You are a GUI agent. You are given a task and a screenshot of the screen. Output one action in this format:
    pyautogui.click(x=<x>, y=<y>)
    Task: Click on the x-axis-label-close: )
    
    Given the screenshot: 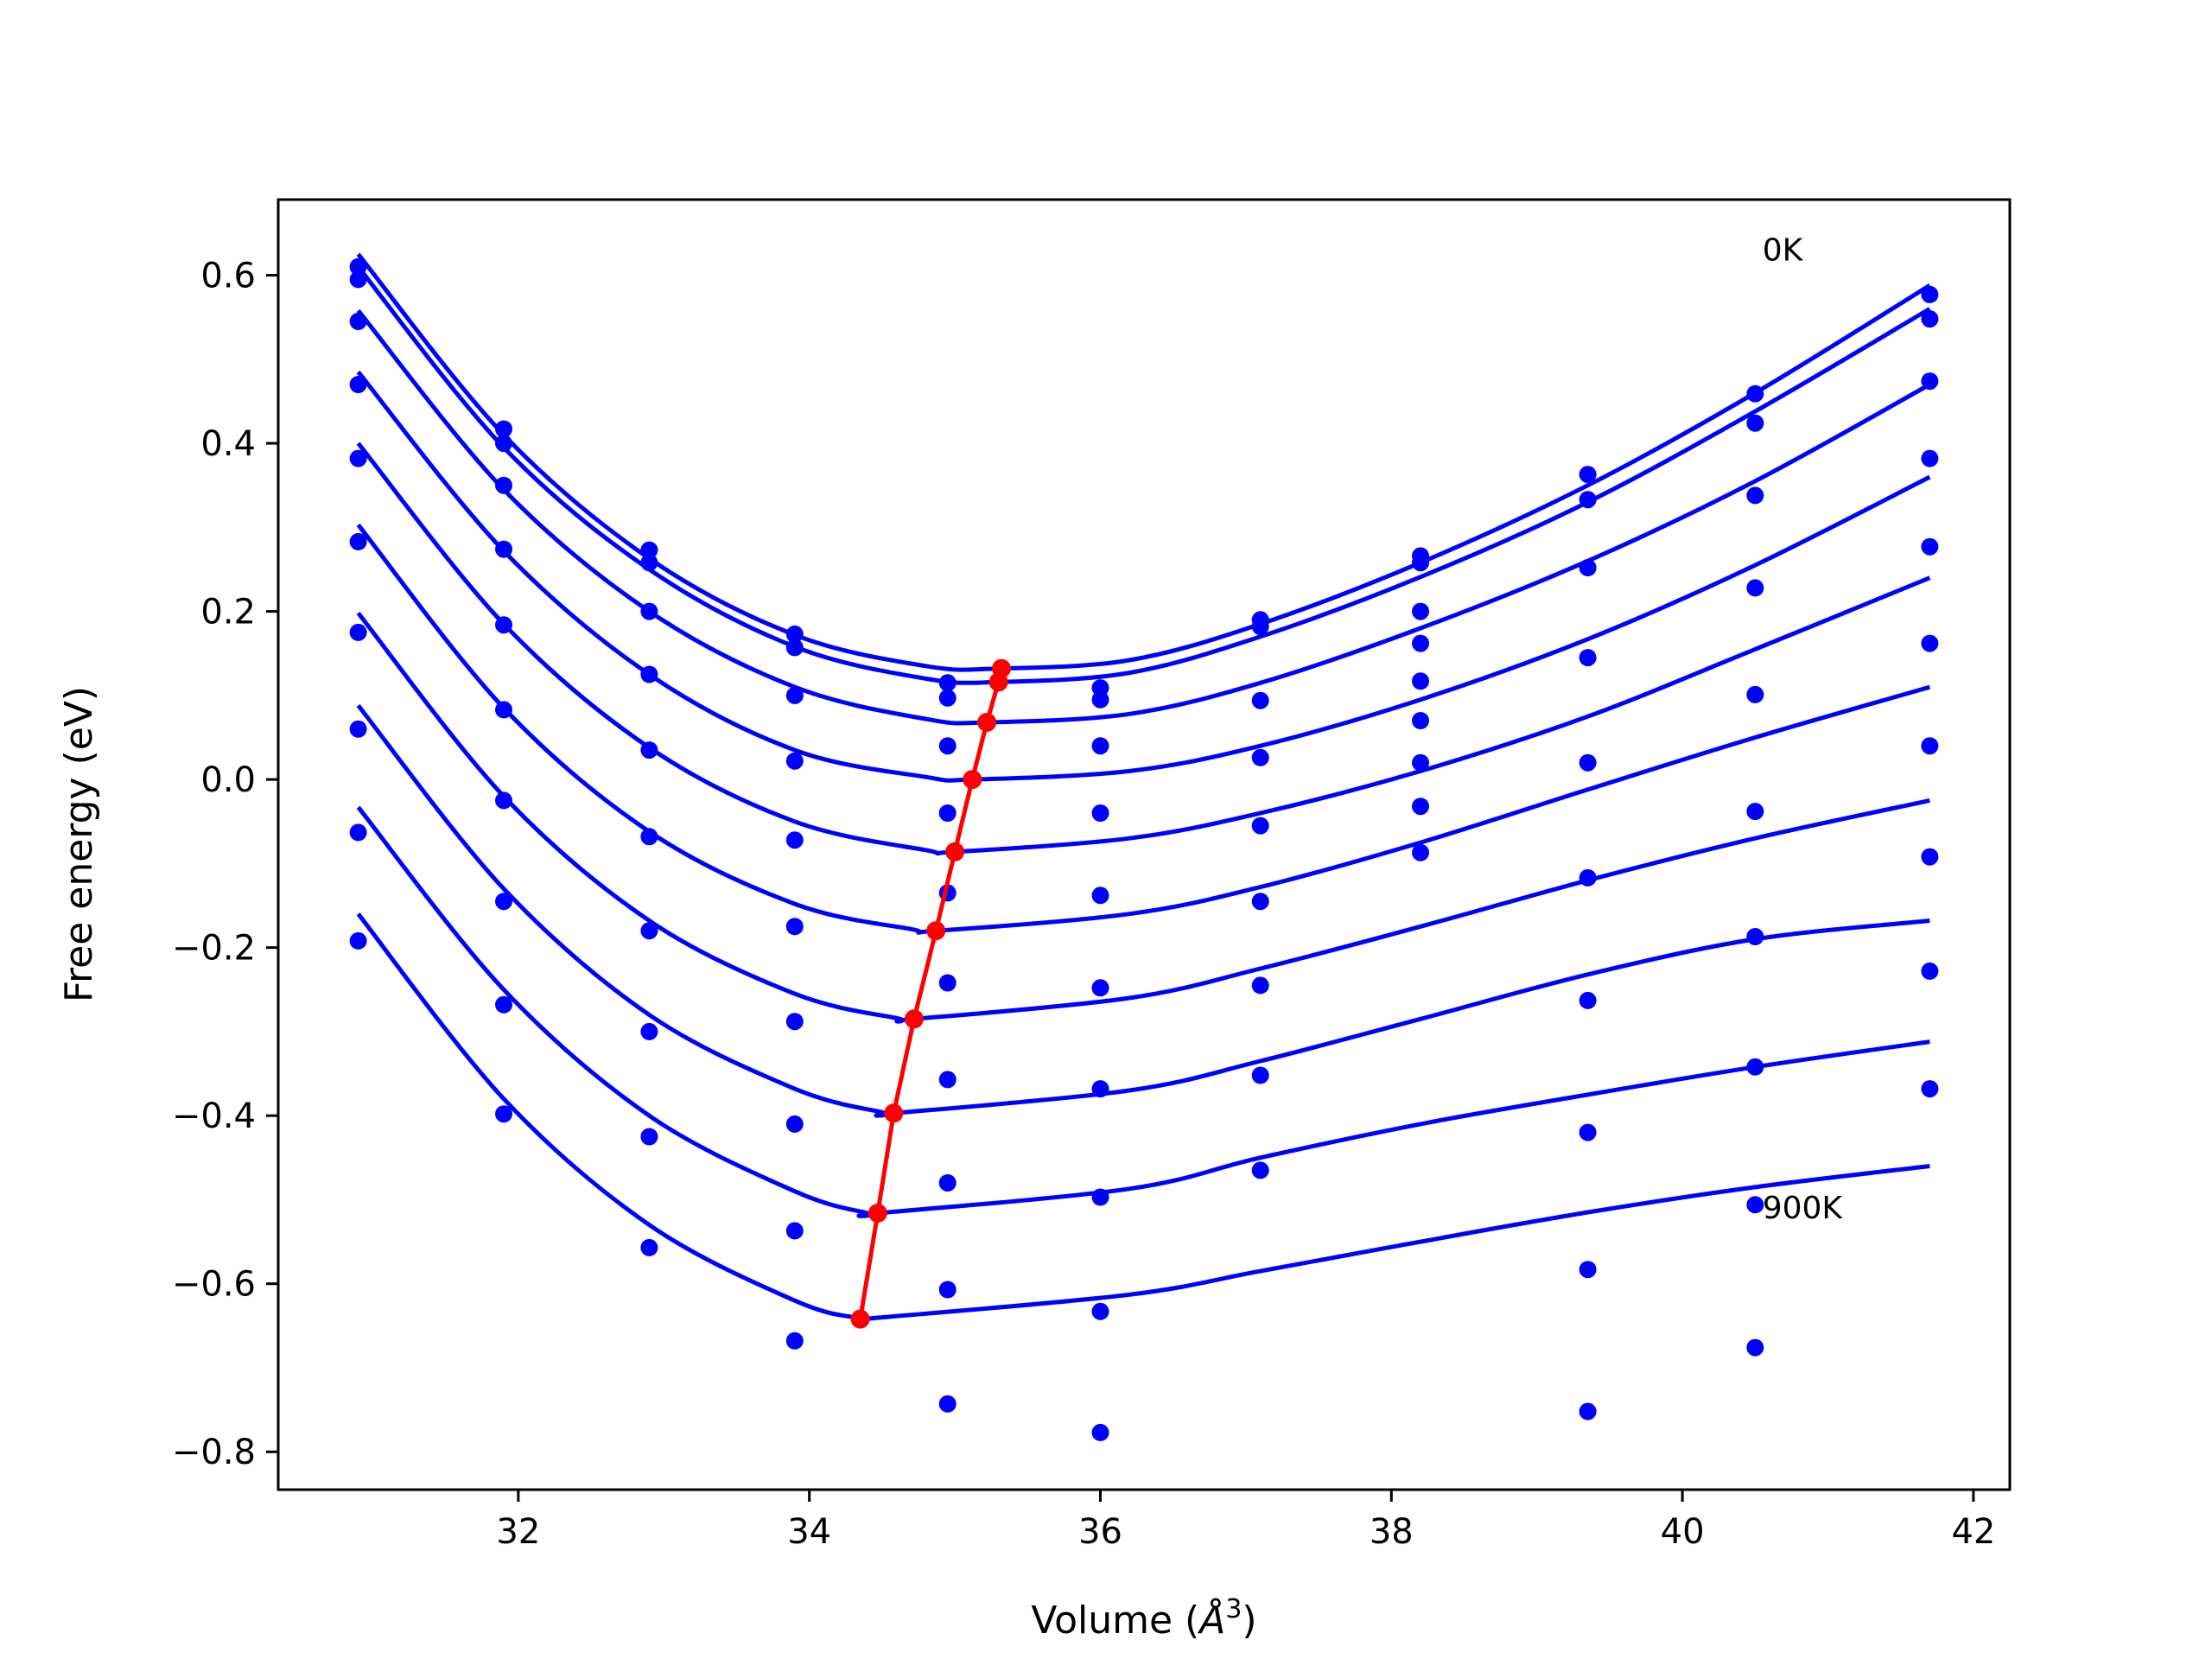 What is the action you would take?
    pyautogui.click(x=1249, y=1621)
    